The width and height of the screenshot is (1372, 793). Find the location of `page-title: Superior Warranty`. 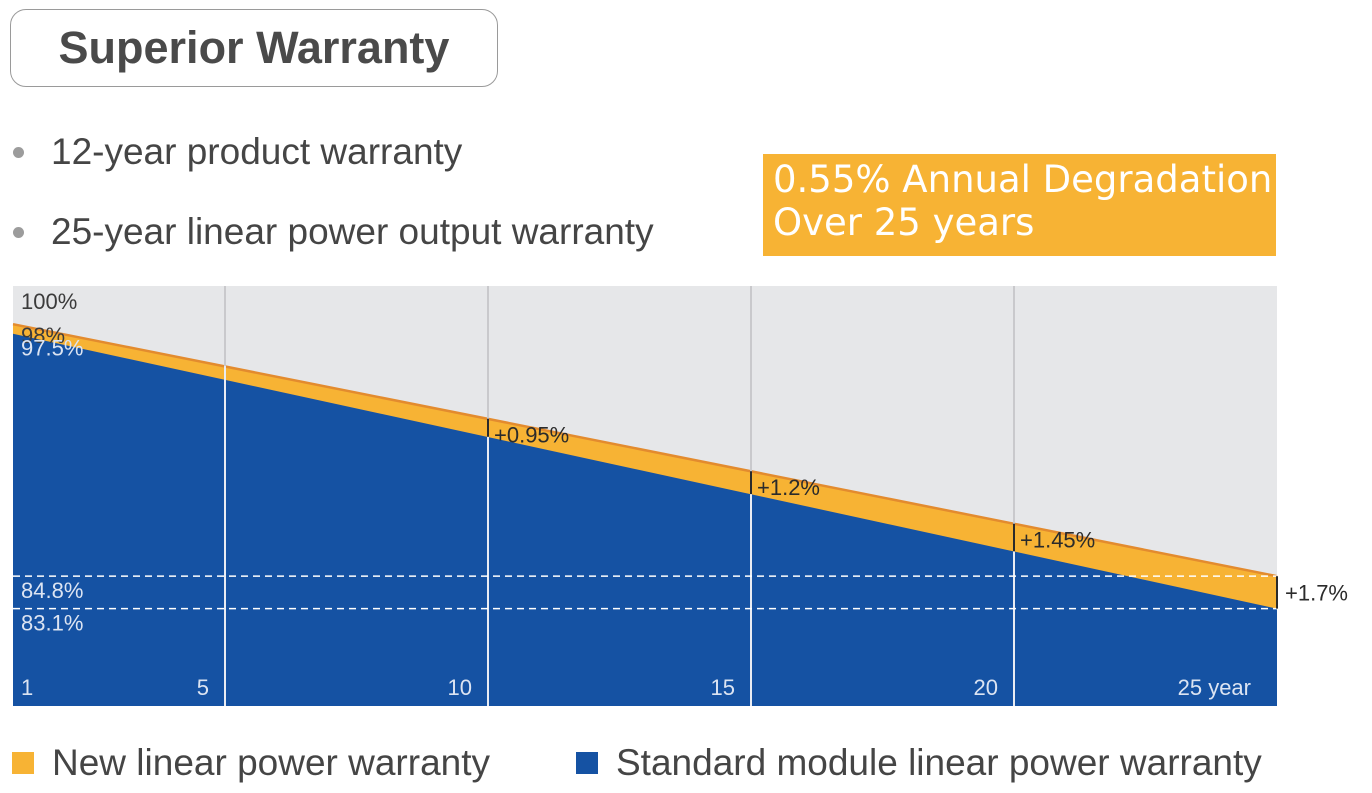

page-title: Superior Warranty is located at coordinates (254, 48).